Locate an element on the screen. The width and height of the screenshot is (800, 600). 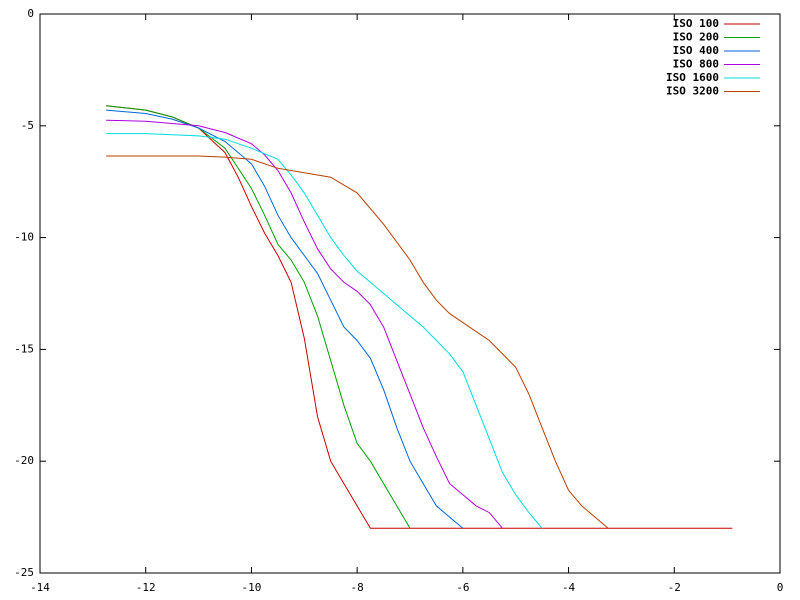
x-tick-label: -12 is located at coordinates (146, 587).